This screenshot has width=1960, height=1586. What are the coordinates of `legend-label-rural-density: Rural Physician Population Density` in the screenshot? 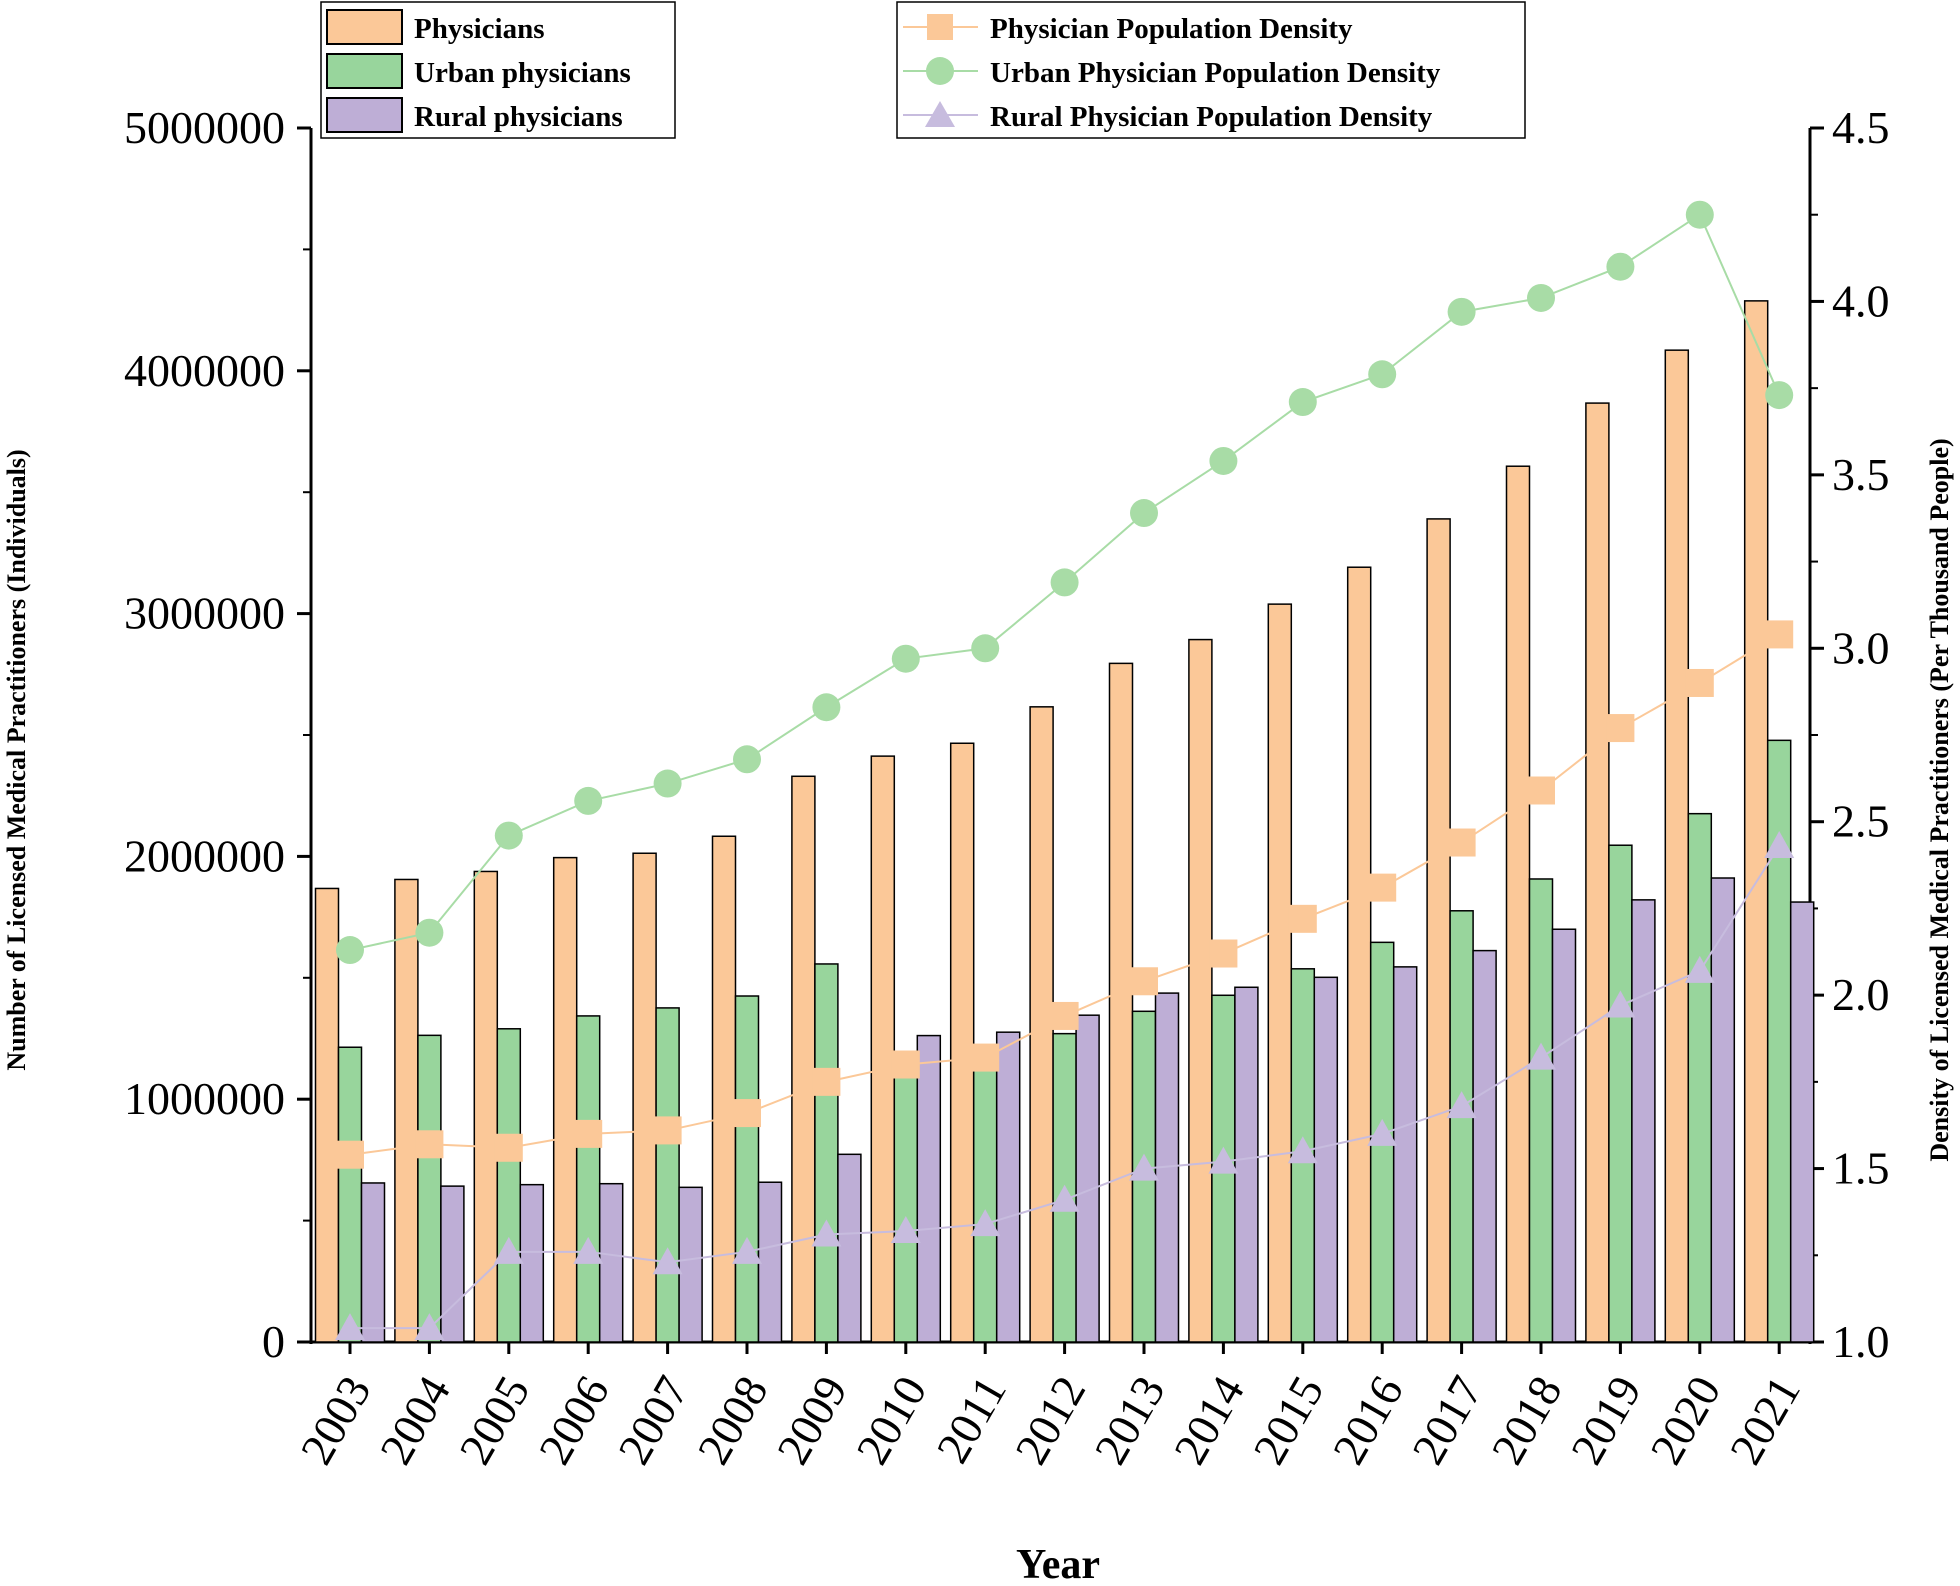 It's located at (1211, 117).